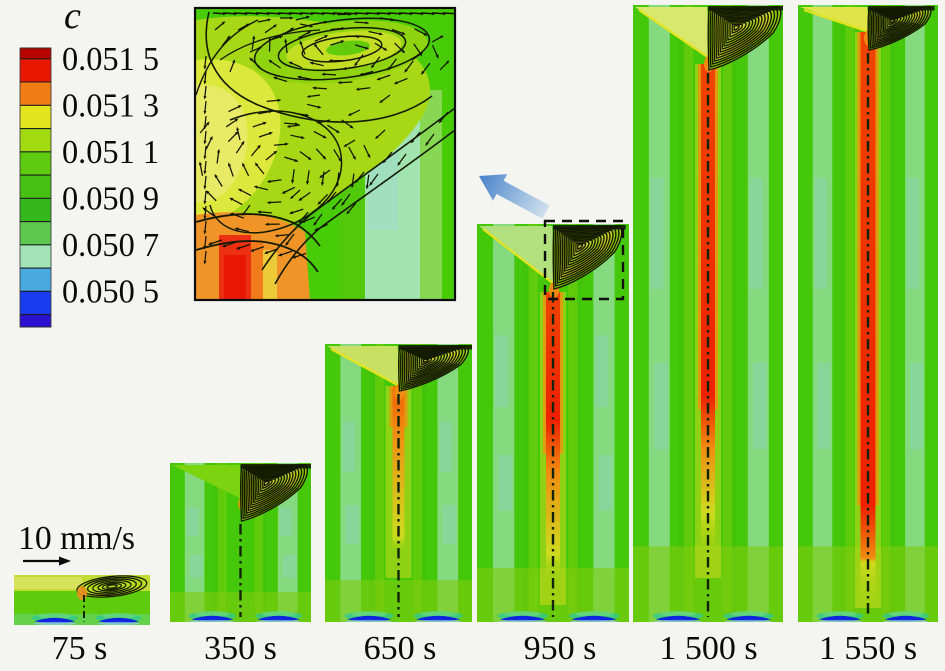  Describe the element at coordinates (110, 199) in the screenshot. I see `svg-text: 0.050 9` at that location.